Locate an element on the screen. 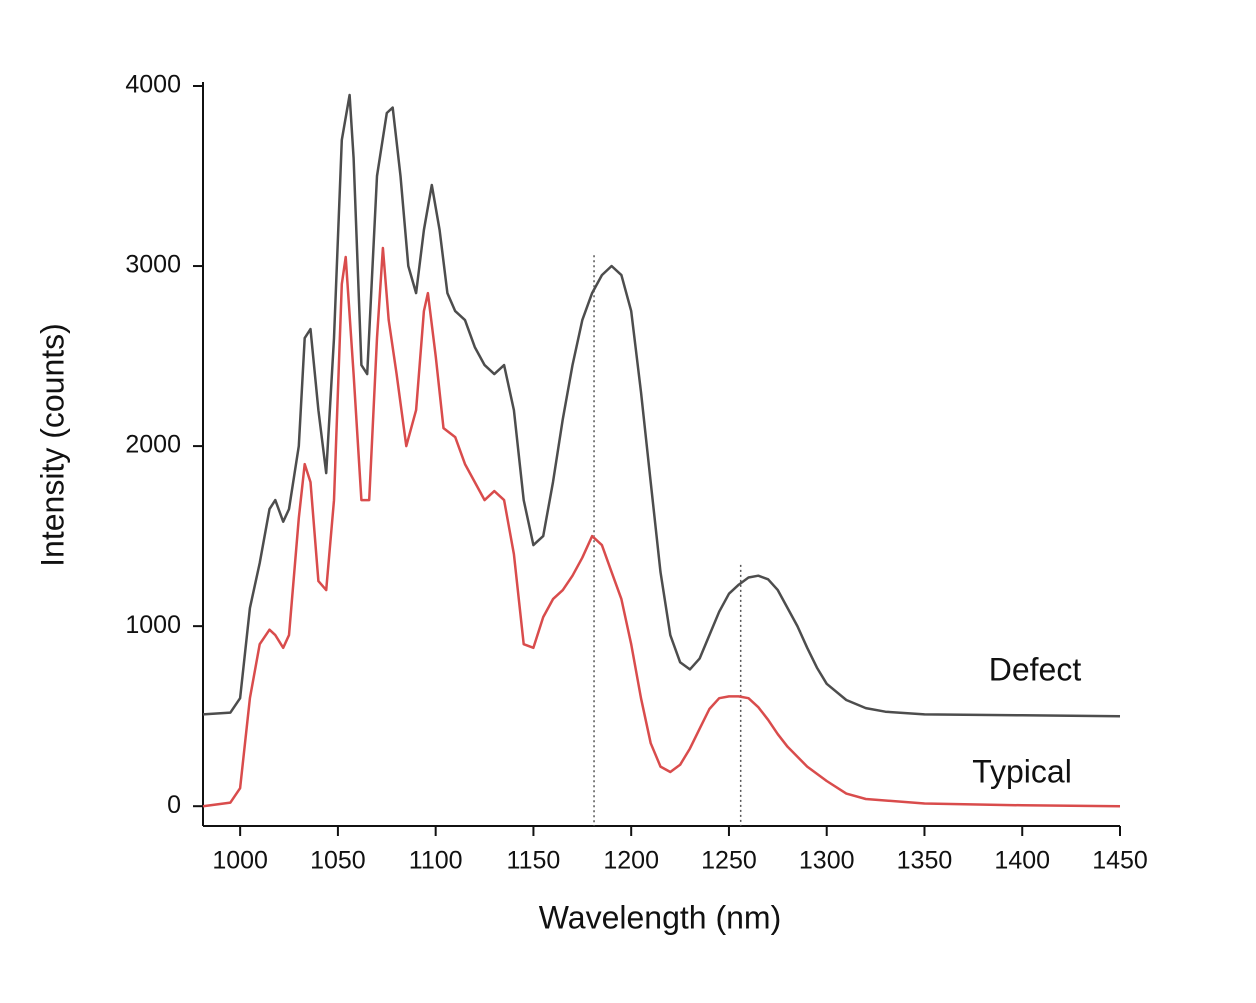 This screenshot has height=1003, width=1256. y-tick-label: 2000 is located at coordinates (153, 445).